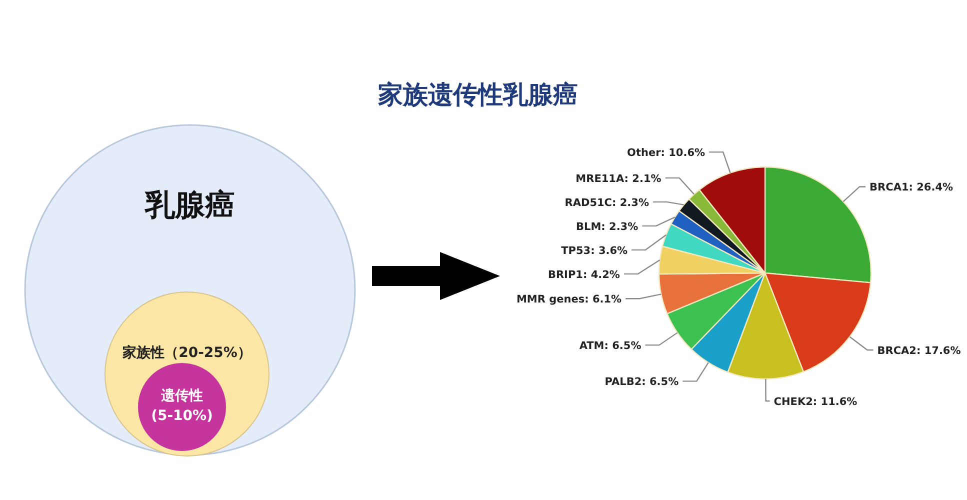 The height and width of the screenshot is (500, 967). Describe the element at coordinates (607, 226) in the screenshot. I see `slice-label: BLM: 2.3%` at that location.